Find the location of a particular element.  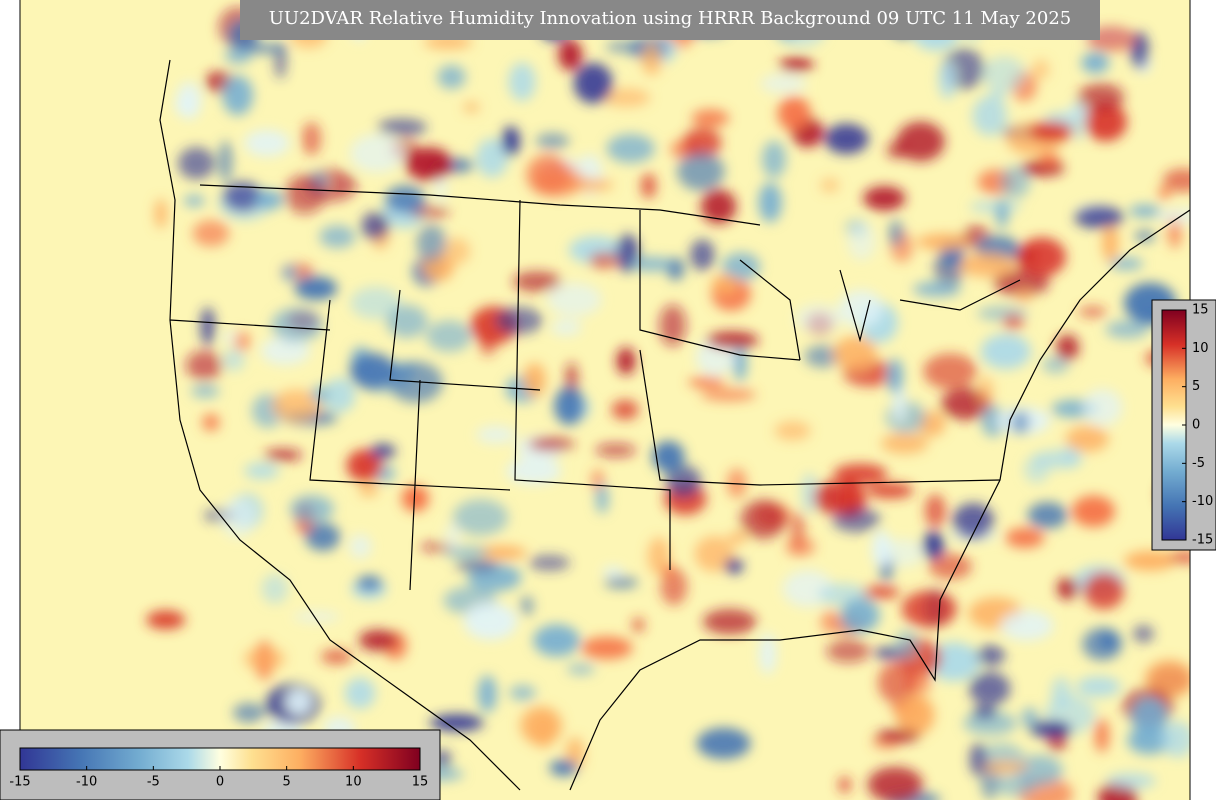

tick-label: 5 is located at coordinates (1196, 386).